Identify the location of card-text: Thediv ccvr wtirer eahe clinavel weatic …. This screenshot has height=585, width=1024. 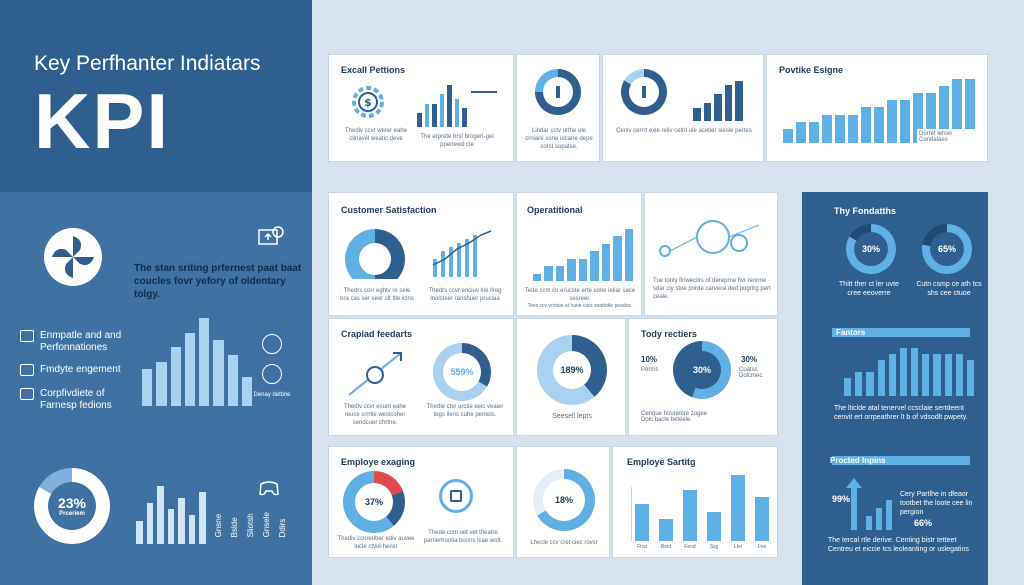
(376, 135).